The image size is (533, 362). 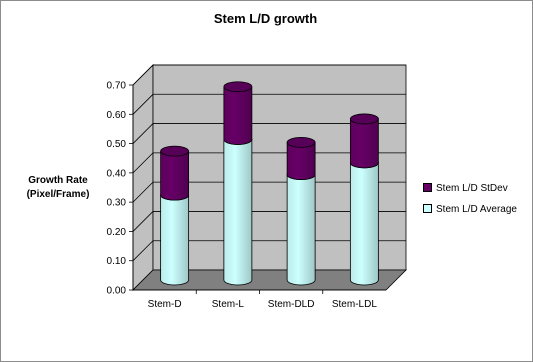 I want to click on y-tick-label: 0.40, so click(x=117, y=173).